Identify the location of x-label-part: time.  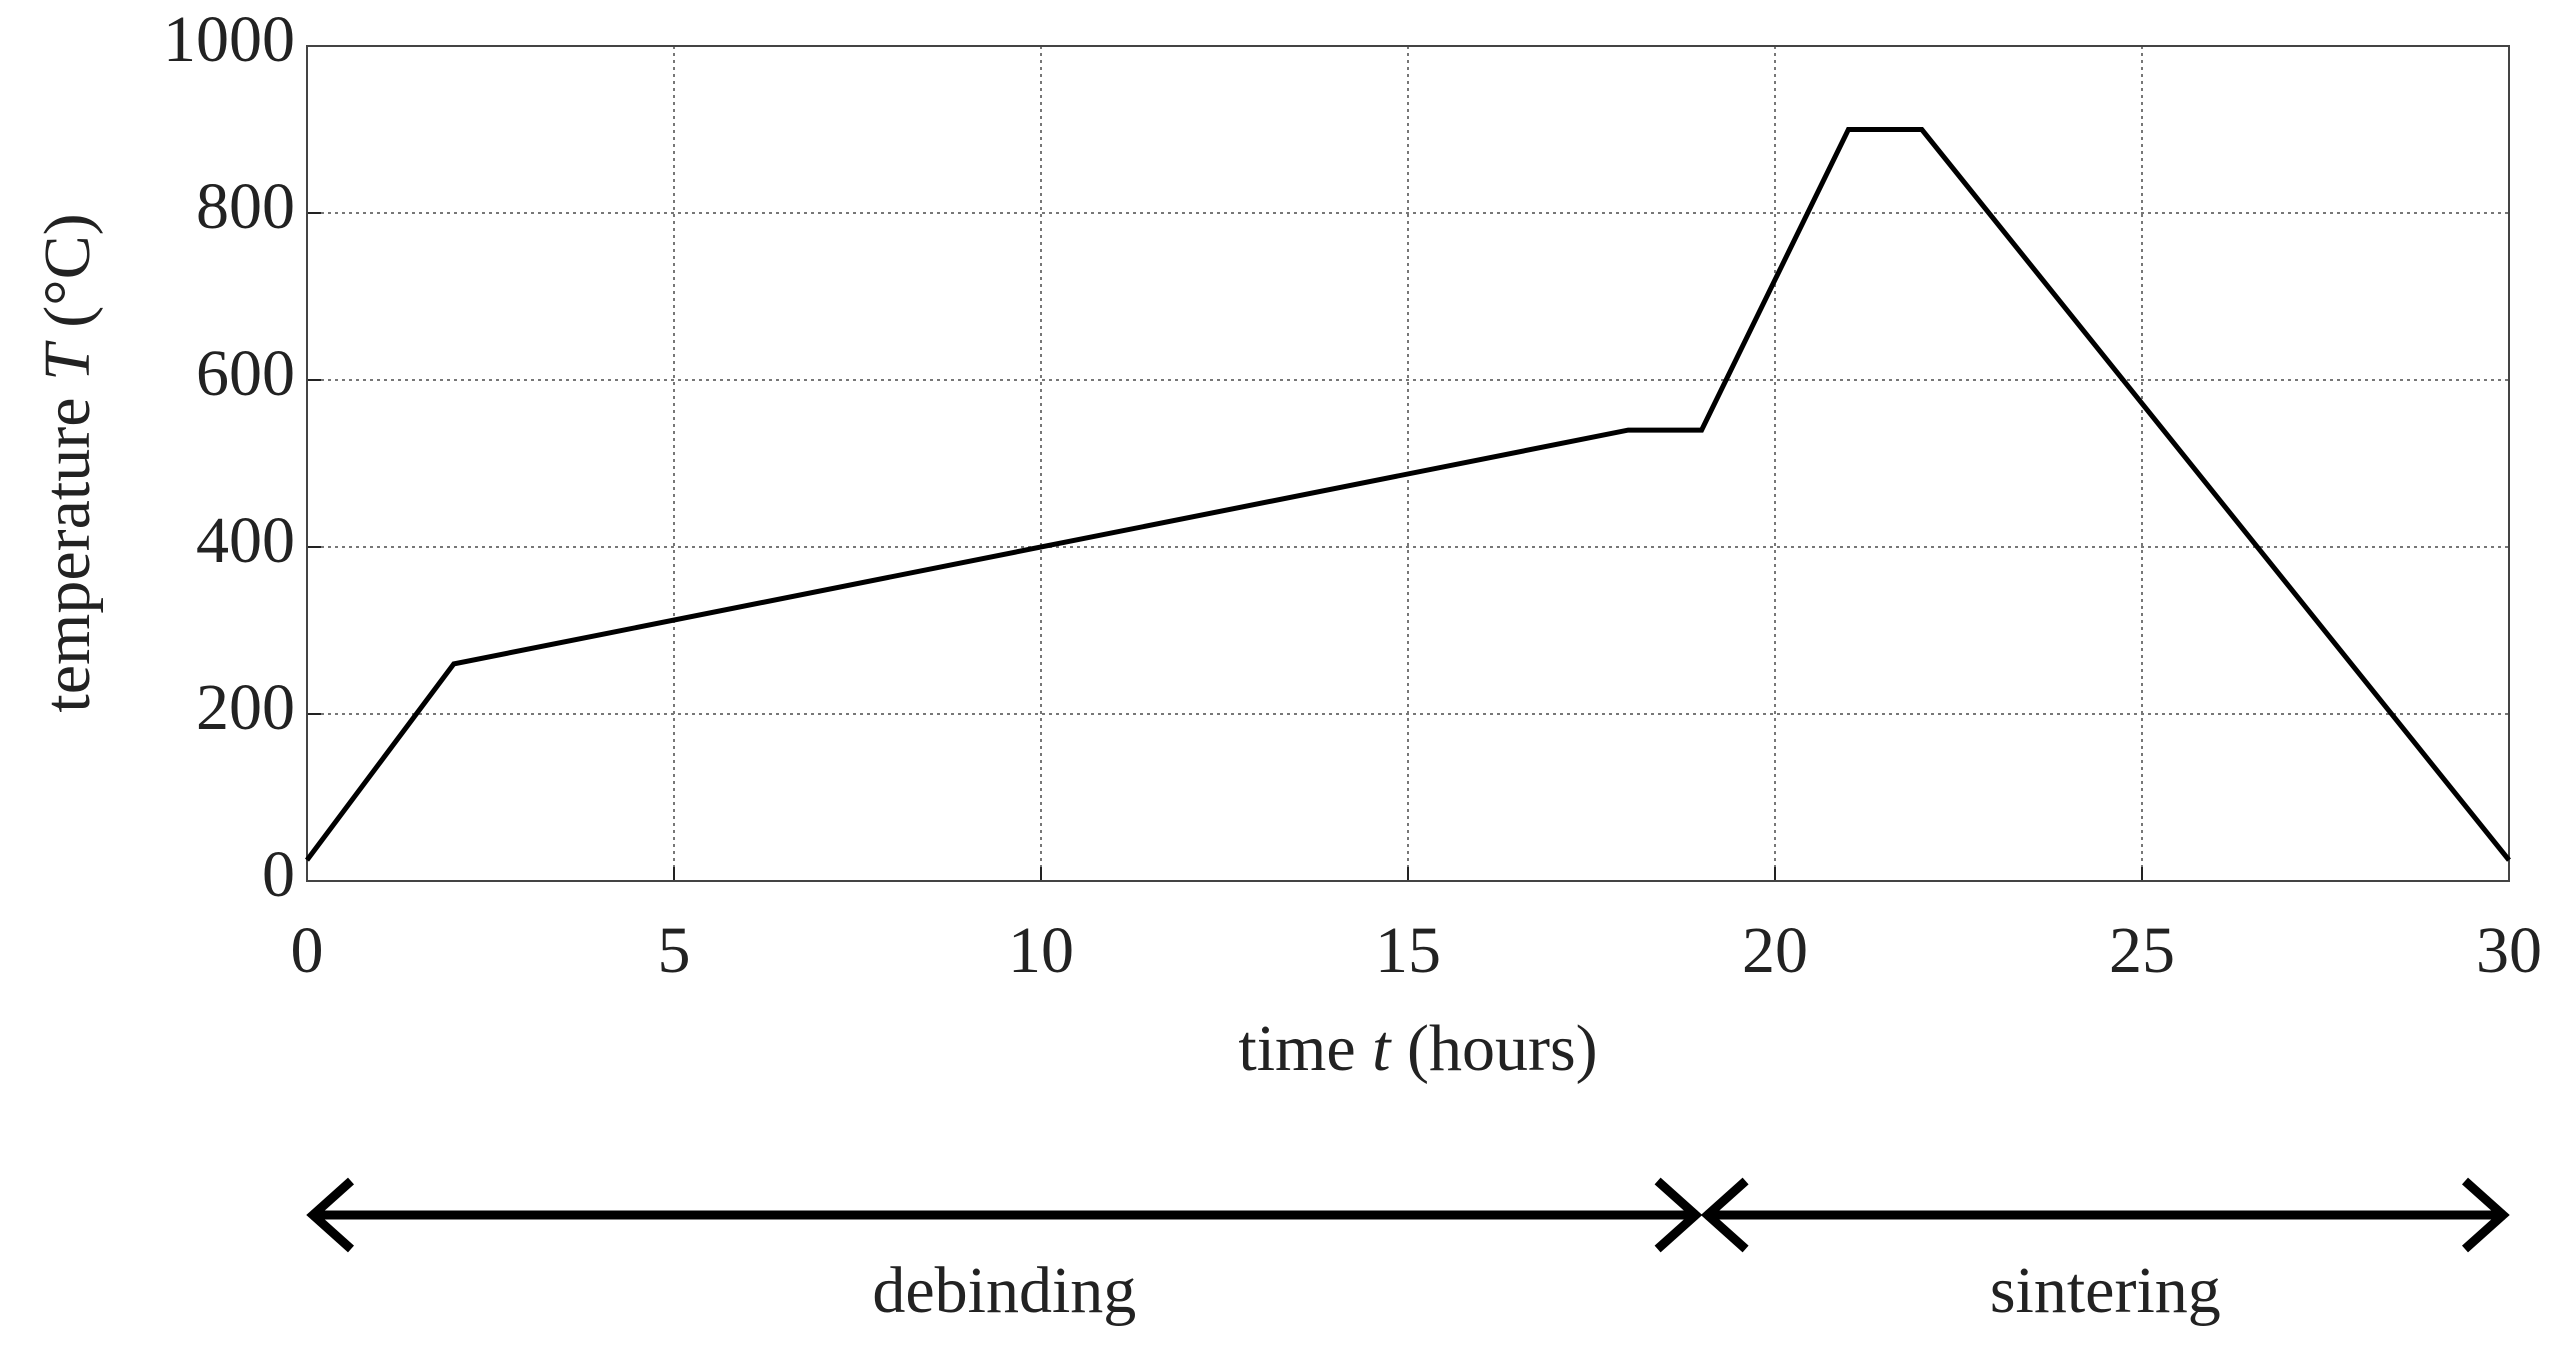
(1305, 1048).